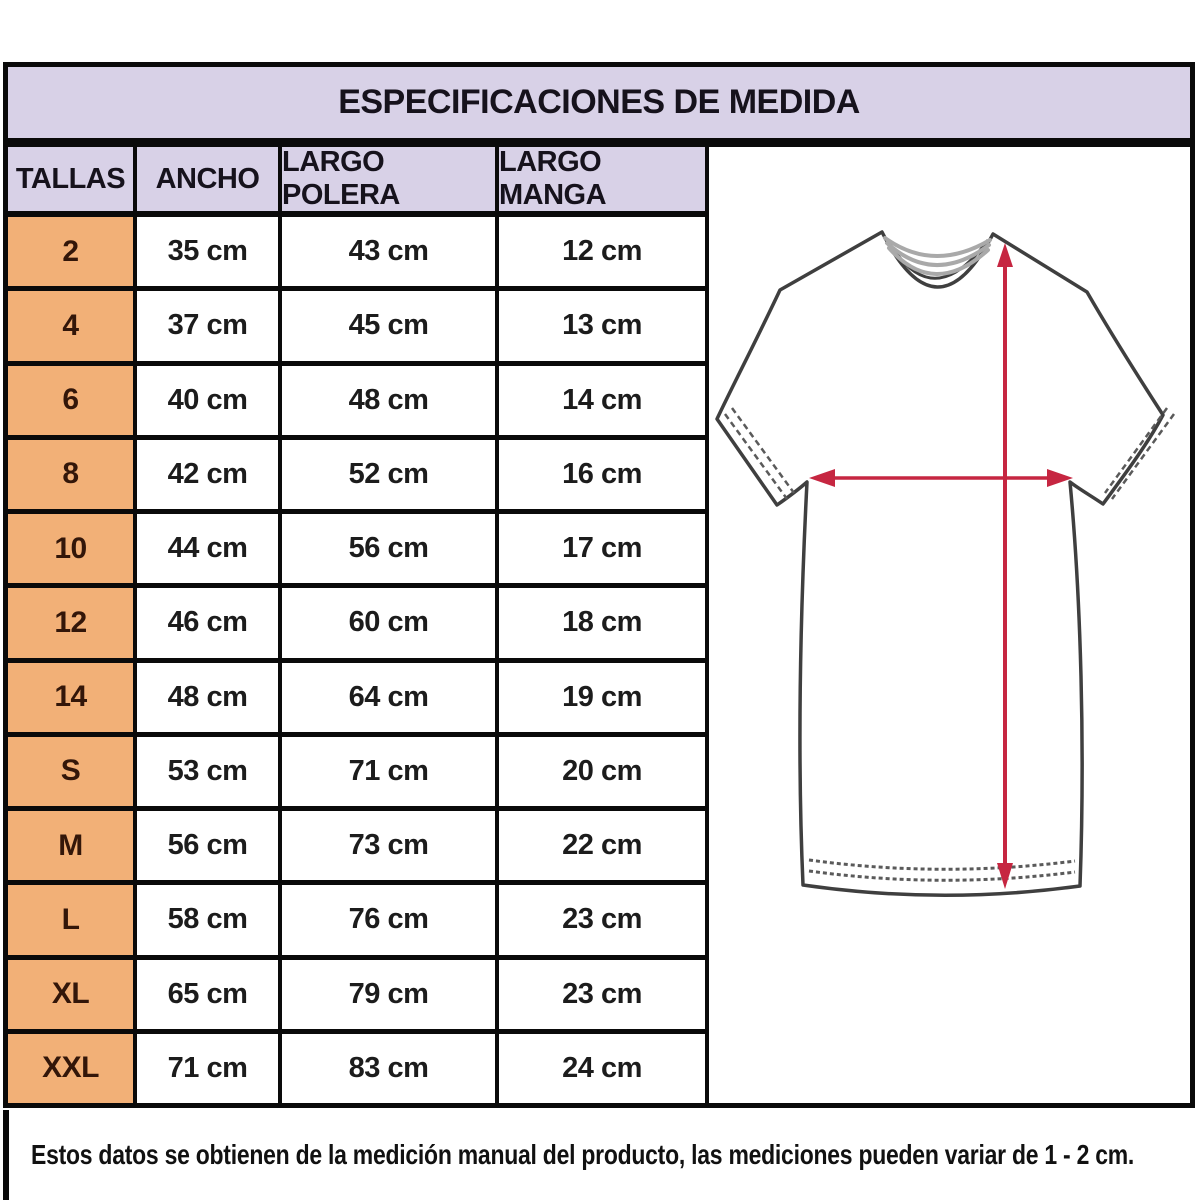  What do you see at coordinates (209, 994) in the screenshot?
I see `ancho-cell: 65 cm` at bounding box center [209, 994].